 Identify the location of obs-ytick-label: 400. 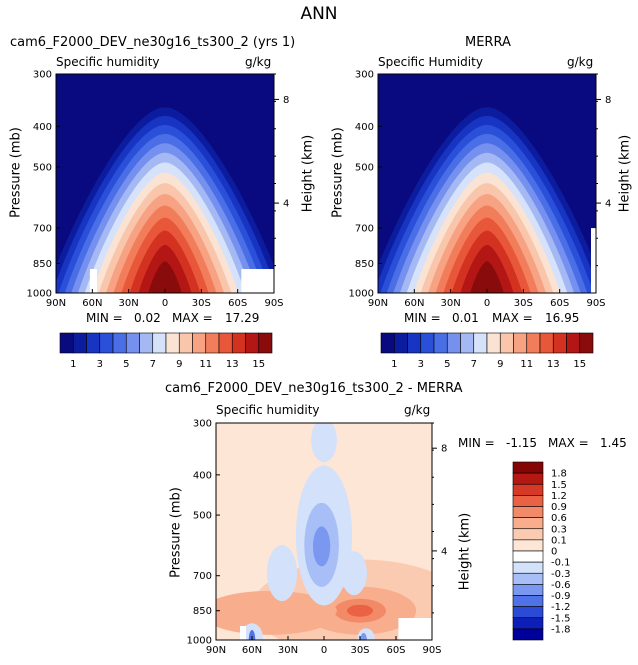
(364, 127).